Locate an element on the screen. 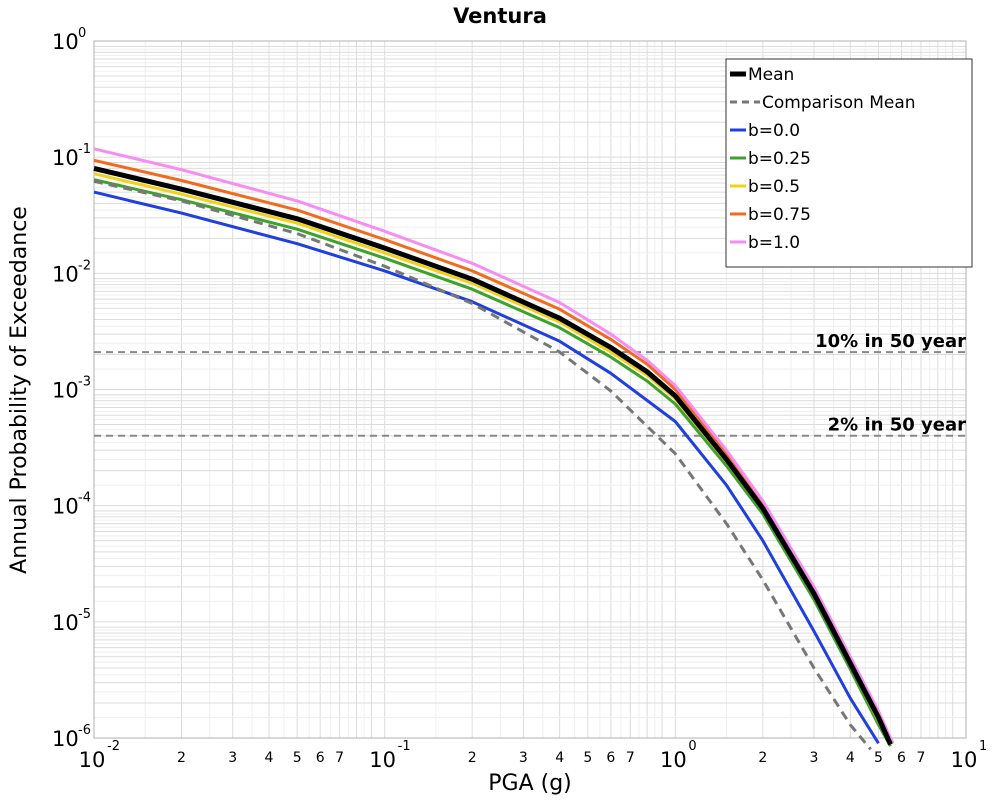  legend-label: b=0.75 is located at coordinates (779, 215).